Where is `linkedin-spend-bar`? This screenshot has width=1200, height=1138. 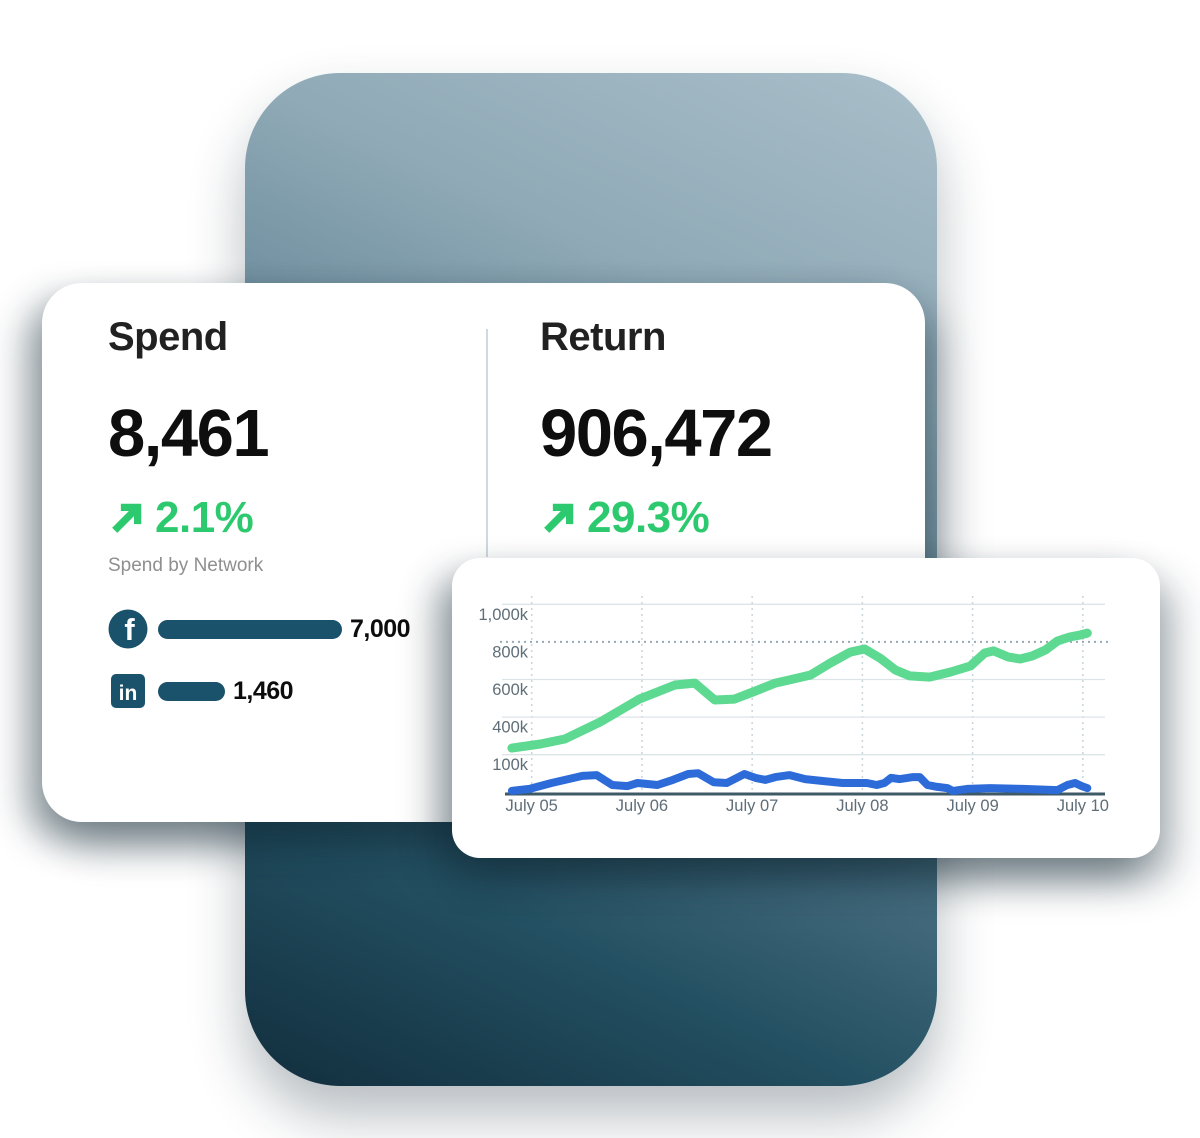 linkedin-spend-bar is located at coordinates (191, 691).